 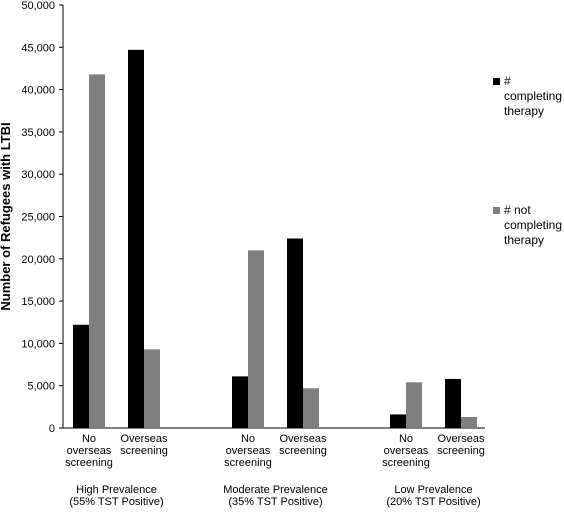 What do you see at coordinates (38, 48) in the screenshot?
I see `y-tick-label: 45,000` at bounding box center [38, 48].